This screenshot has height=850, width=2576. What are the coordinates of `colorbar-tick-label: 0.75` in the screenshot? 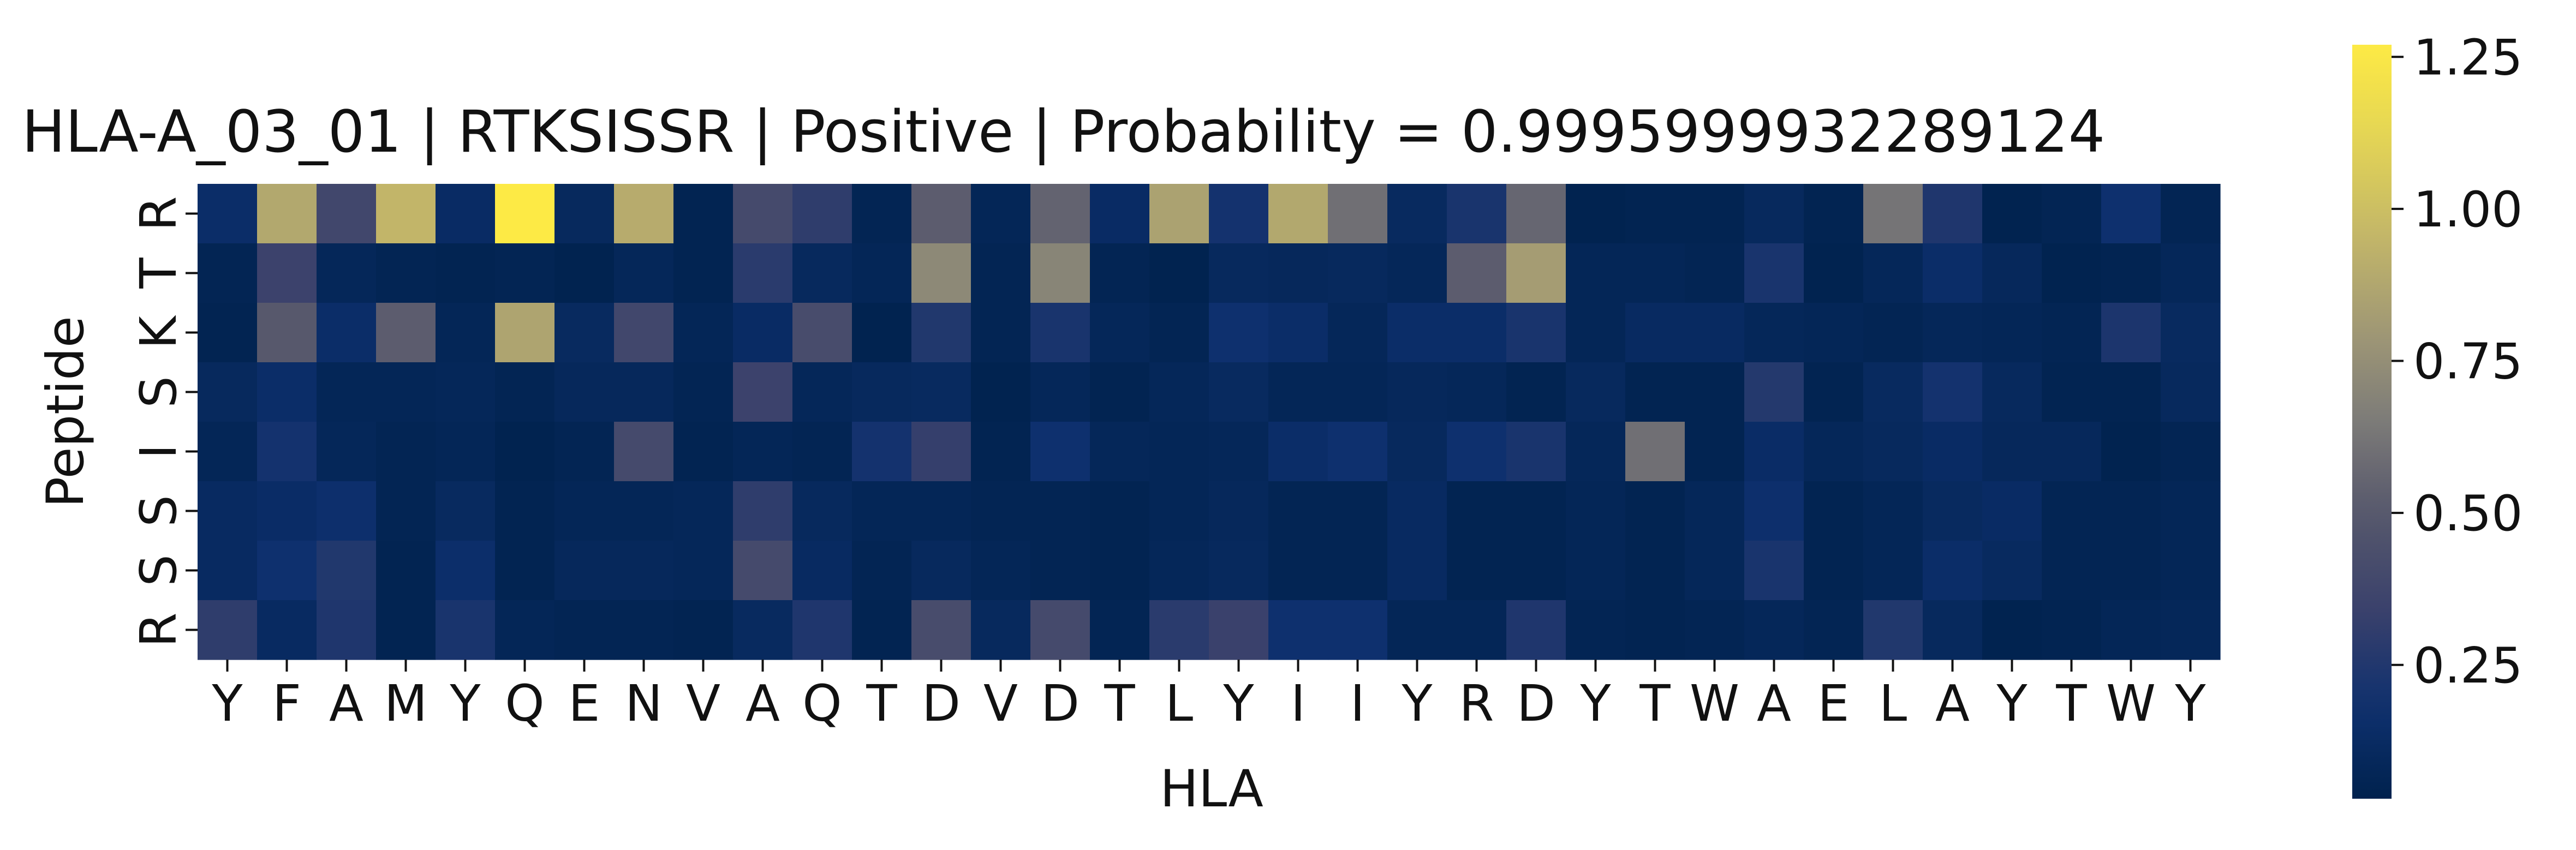 It's located at (2468, 362).